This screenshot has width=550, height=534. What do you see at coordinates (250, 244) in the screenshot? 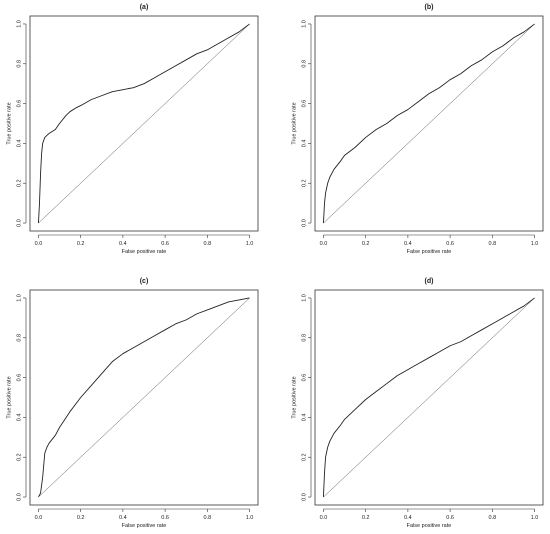
I see `x-tick-label-a: 1.0` at bounding box center [250, 244].